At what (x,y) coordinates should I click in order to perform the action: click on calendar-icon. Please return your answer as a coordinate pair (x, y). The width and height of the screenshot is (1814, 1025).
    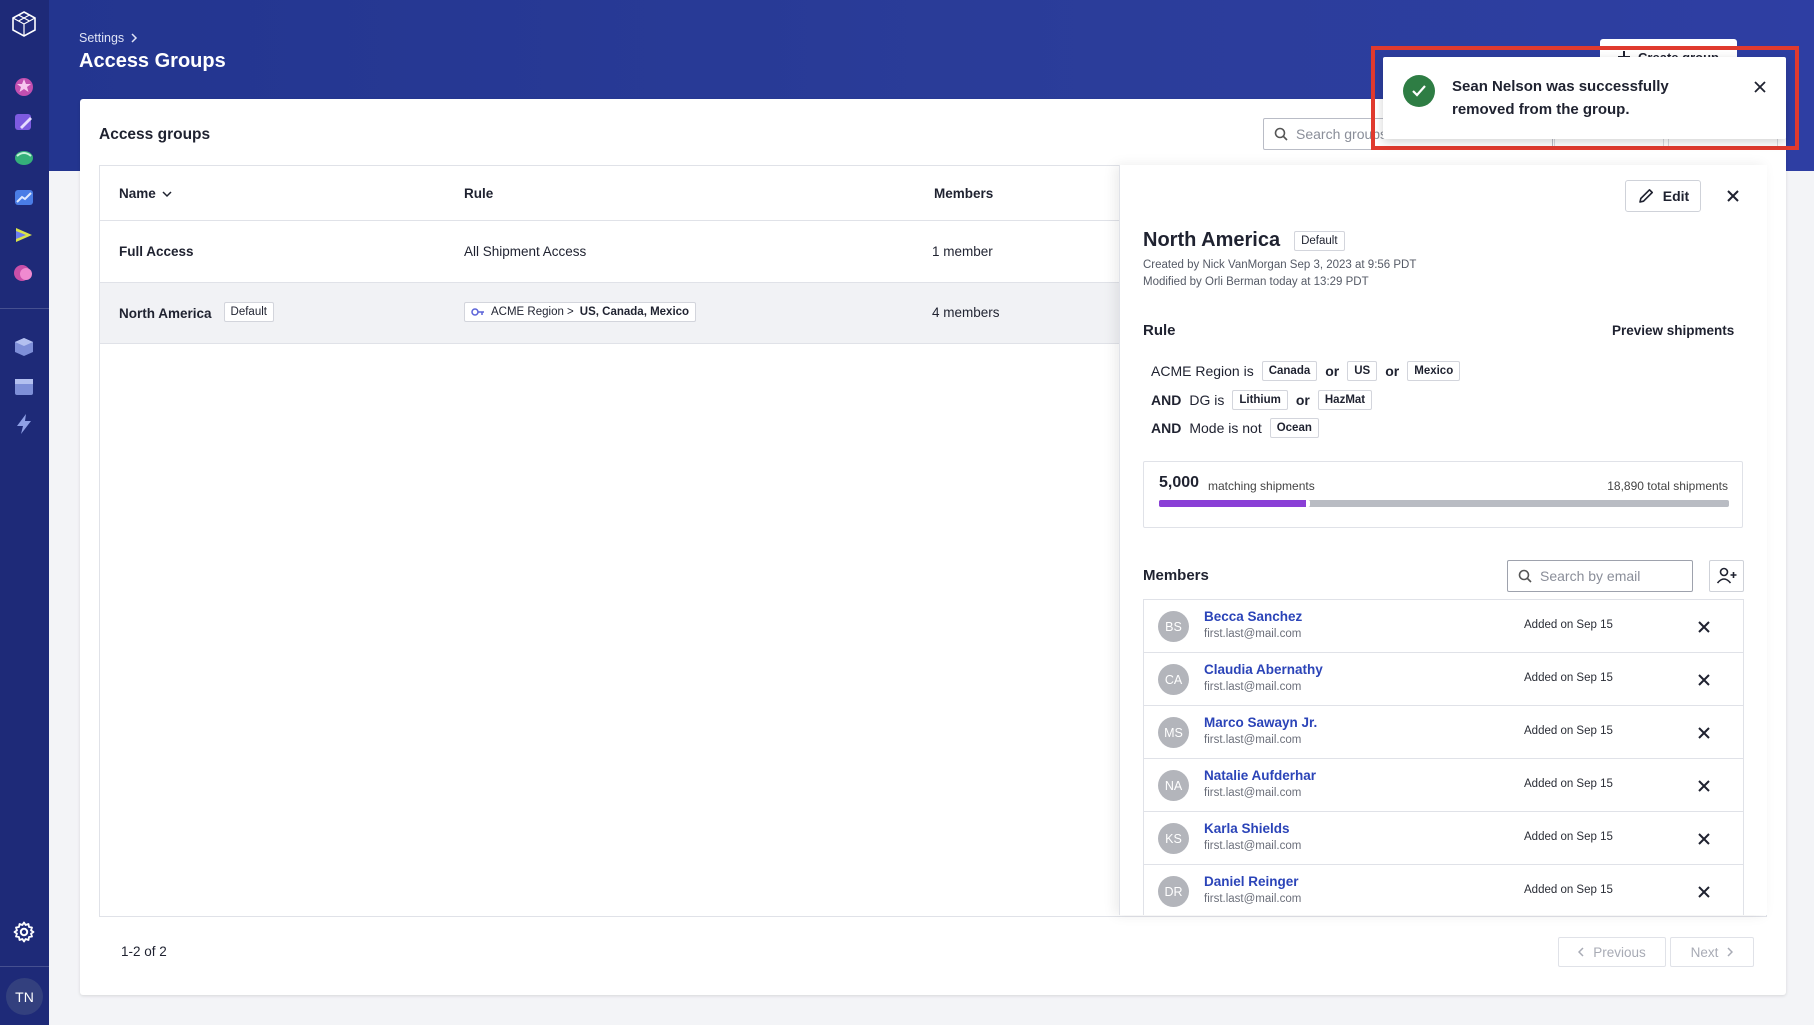
    Looking at the image, I should click on (24, 386).